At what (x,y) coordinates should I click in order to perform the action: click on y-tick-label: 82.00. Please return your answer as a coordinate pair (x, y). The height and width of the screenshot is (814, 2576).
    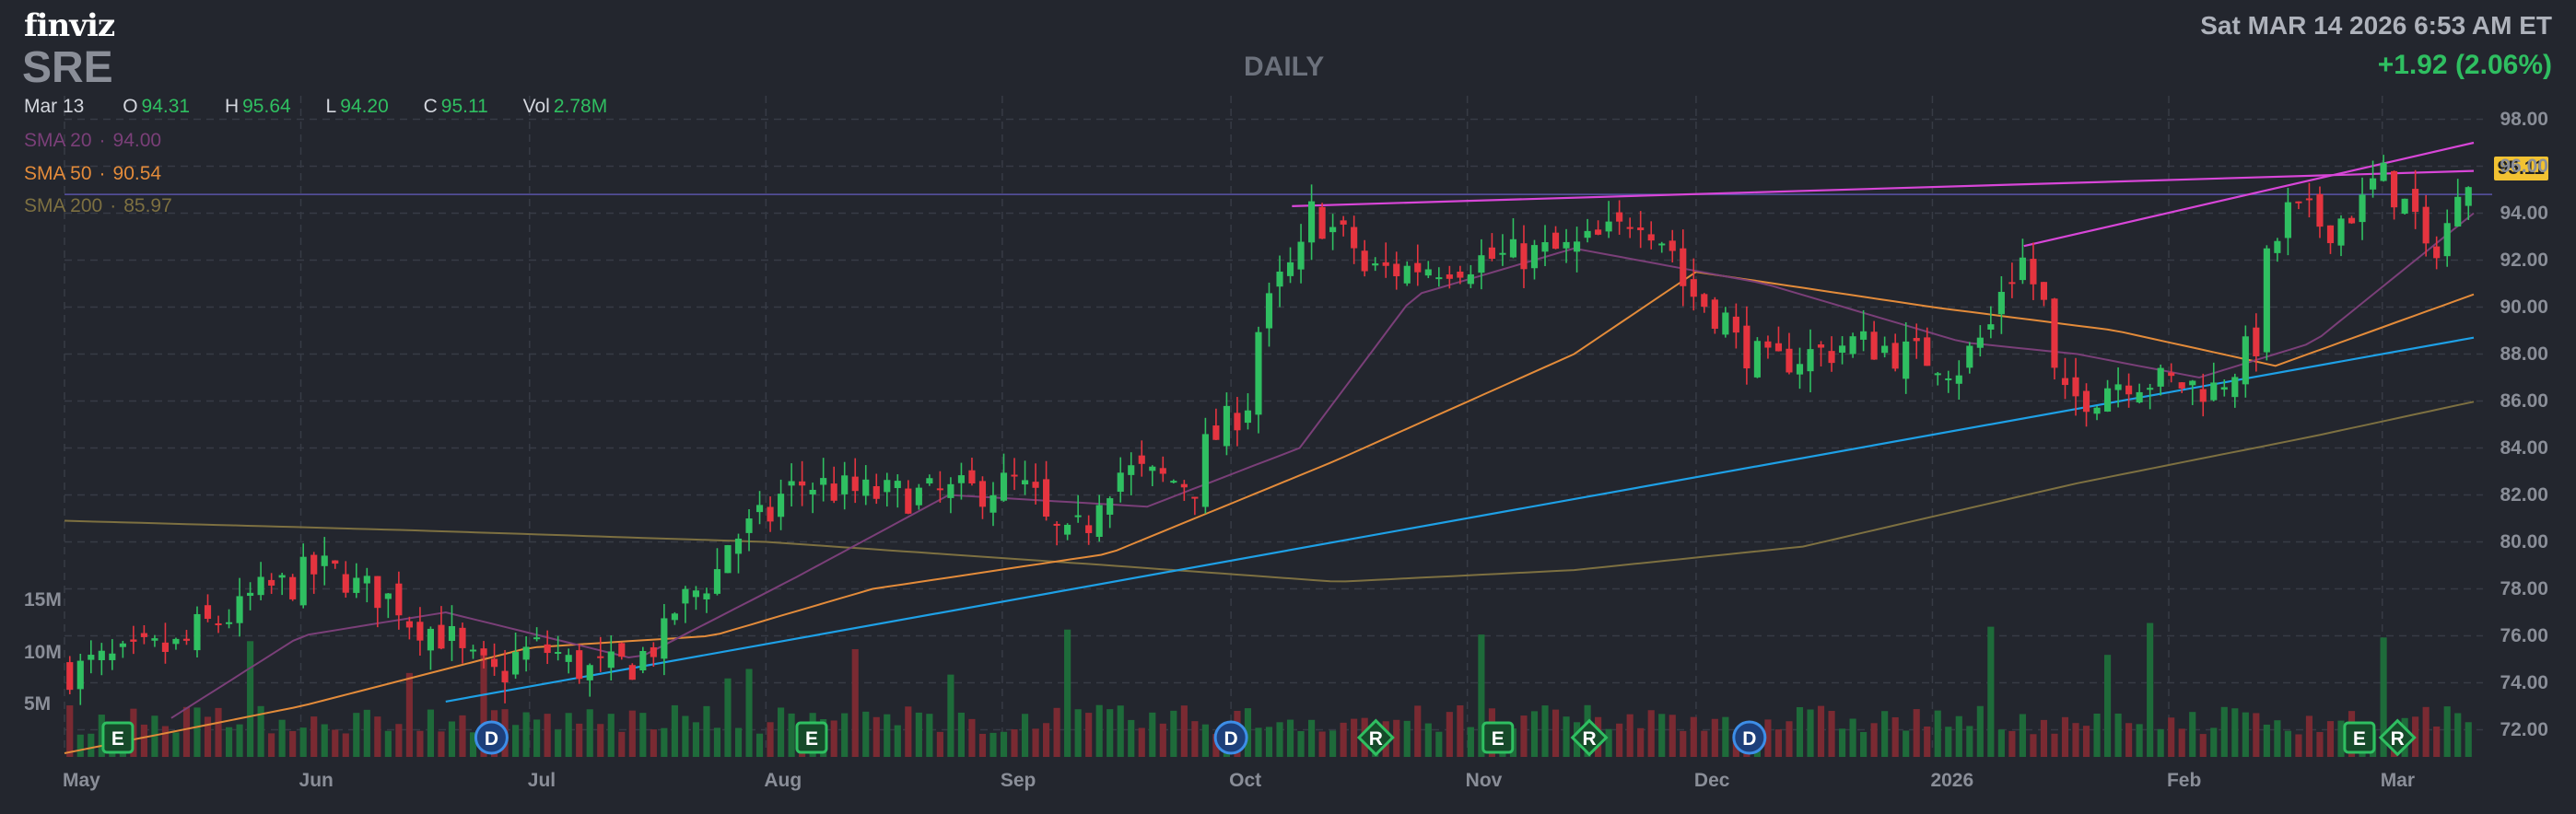
    Looking at the image, I should click on (2524, 494).